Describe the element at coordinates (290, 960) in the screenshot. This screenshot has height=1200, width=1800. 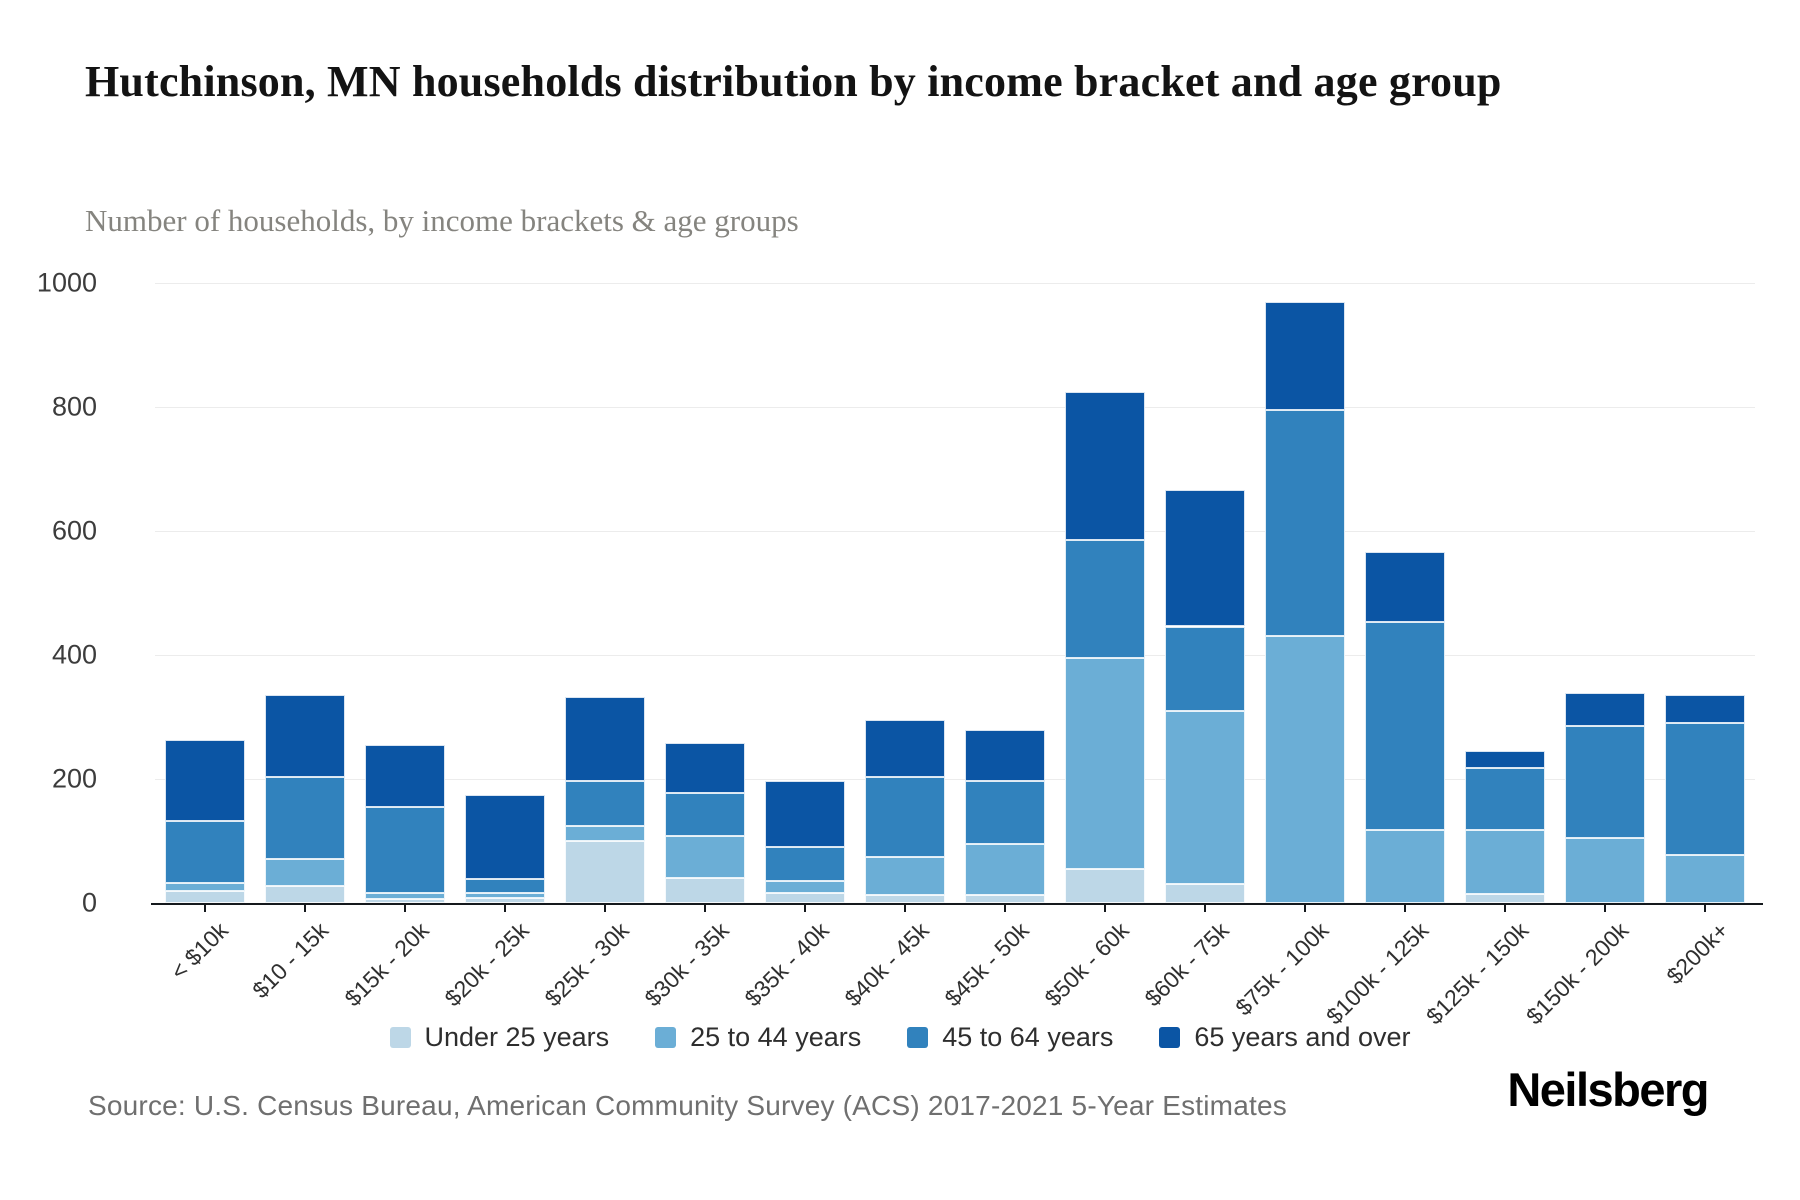
I see `x-axis-label: $10 - 15k` at that location.